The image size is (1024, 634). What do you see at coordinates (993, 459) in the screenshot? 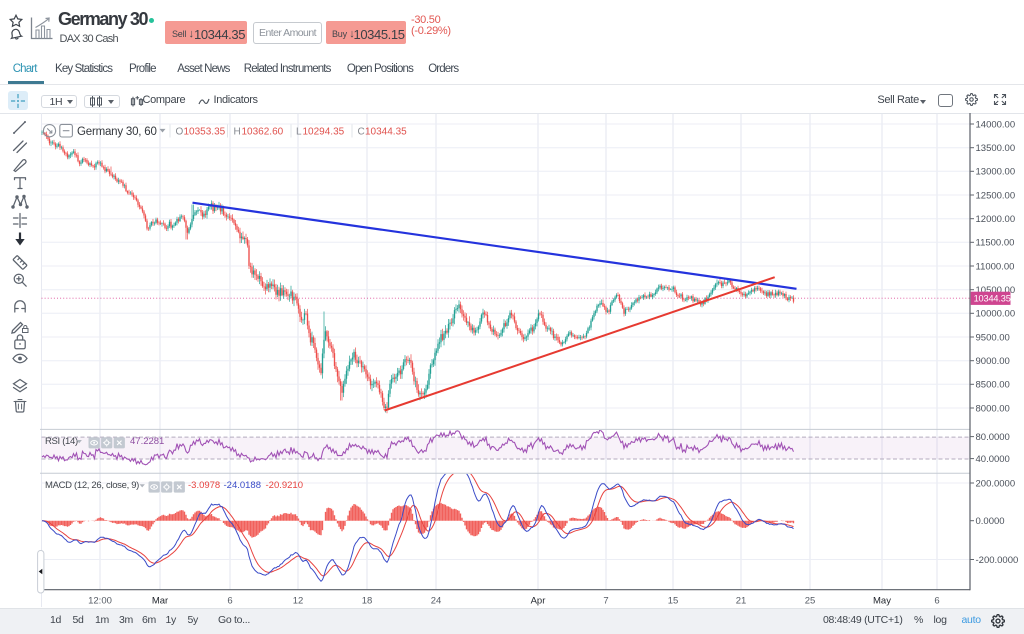
I see `svg-text: 40.0000` at bounding box center [993, 459].